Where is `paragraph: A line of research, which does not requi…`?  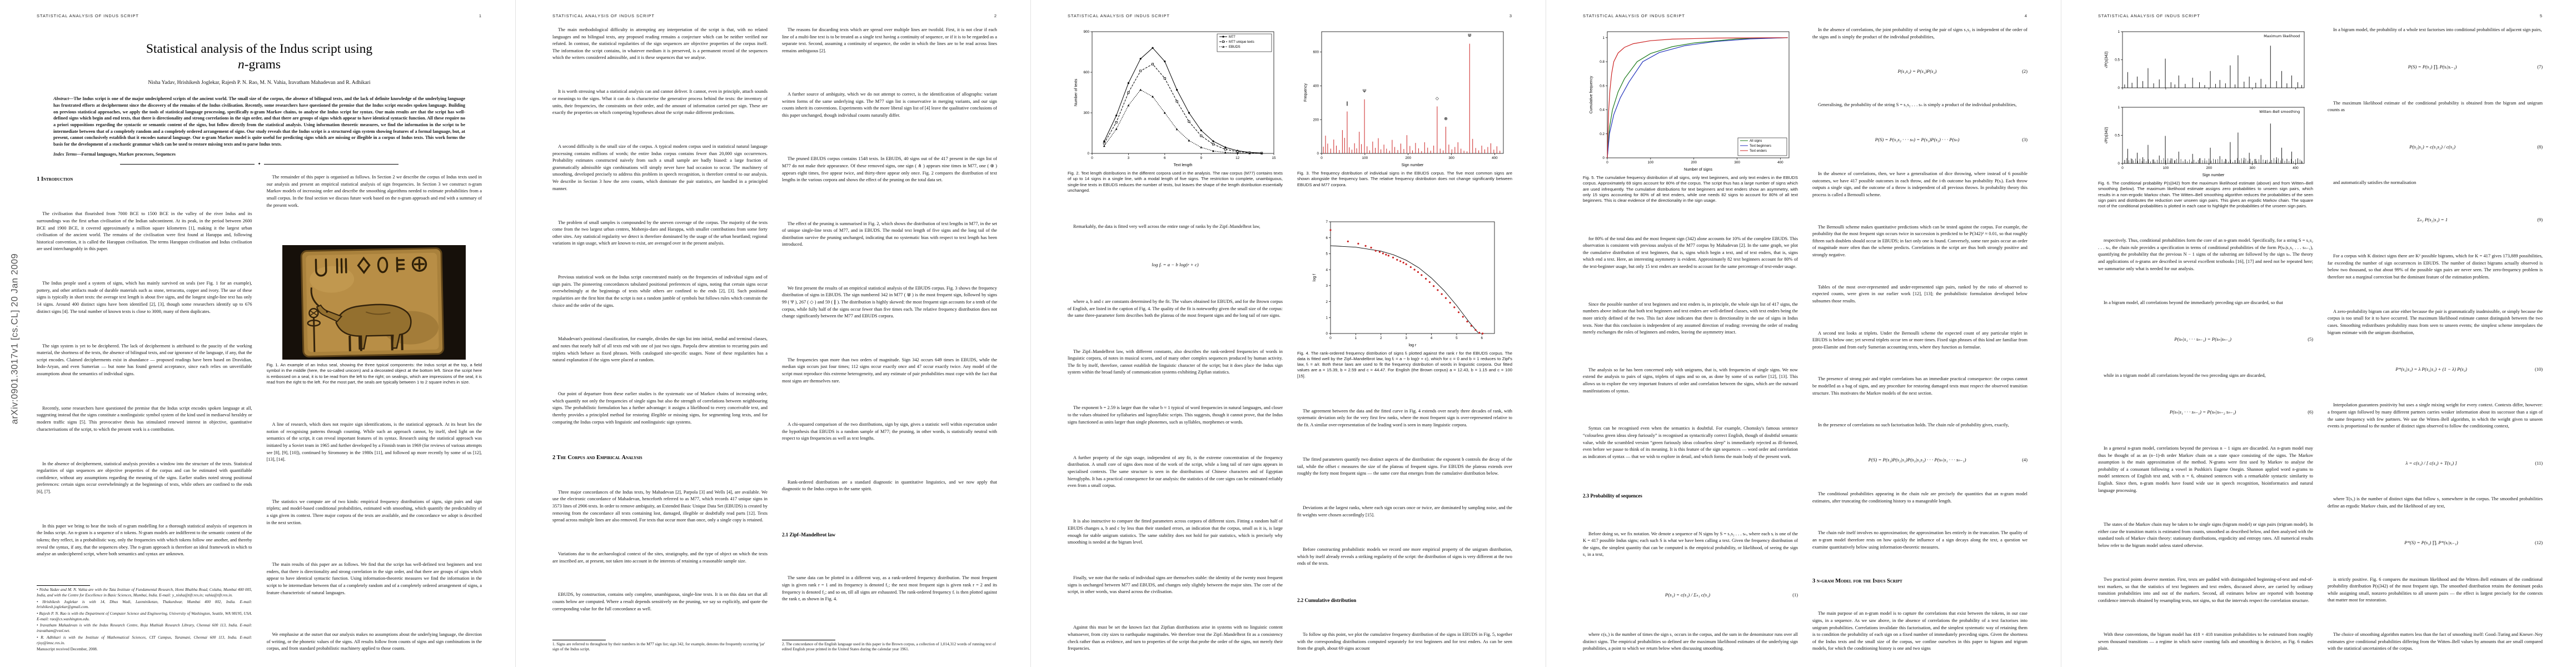
paragraph: A line of research, which does not requi… is located at coordinates (374, 442).